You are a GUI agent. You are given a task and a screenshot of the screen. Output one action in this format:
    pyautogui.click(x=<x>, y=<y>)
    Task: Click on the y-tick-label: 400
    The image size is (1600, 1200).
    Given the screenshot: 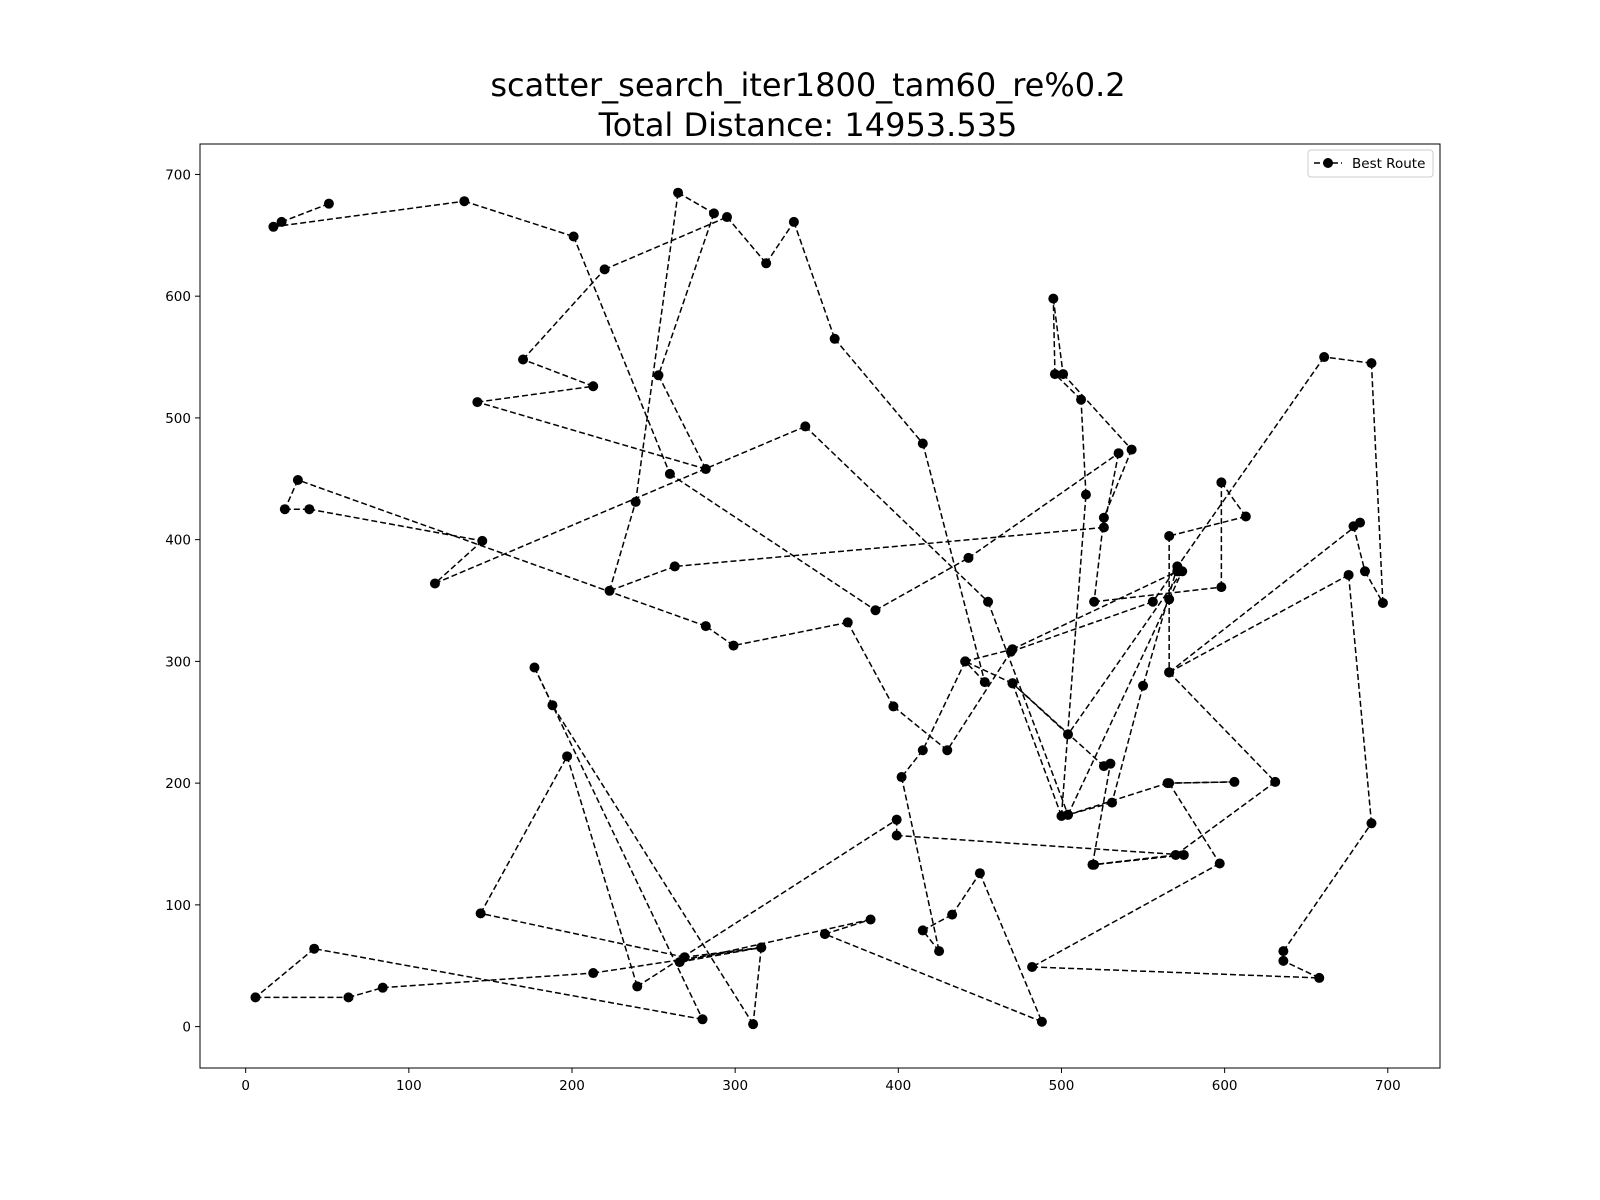 What is the action you would take?
    pyautogui.click(x=178, y=541)
    